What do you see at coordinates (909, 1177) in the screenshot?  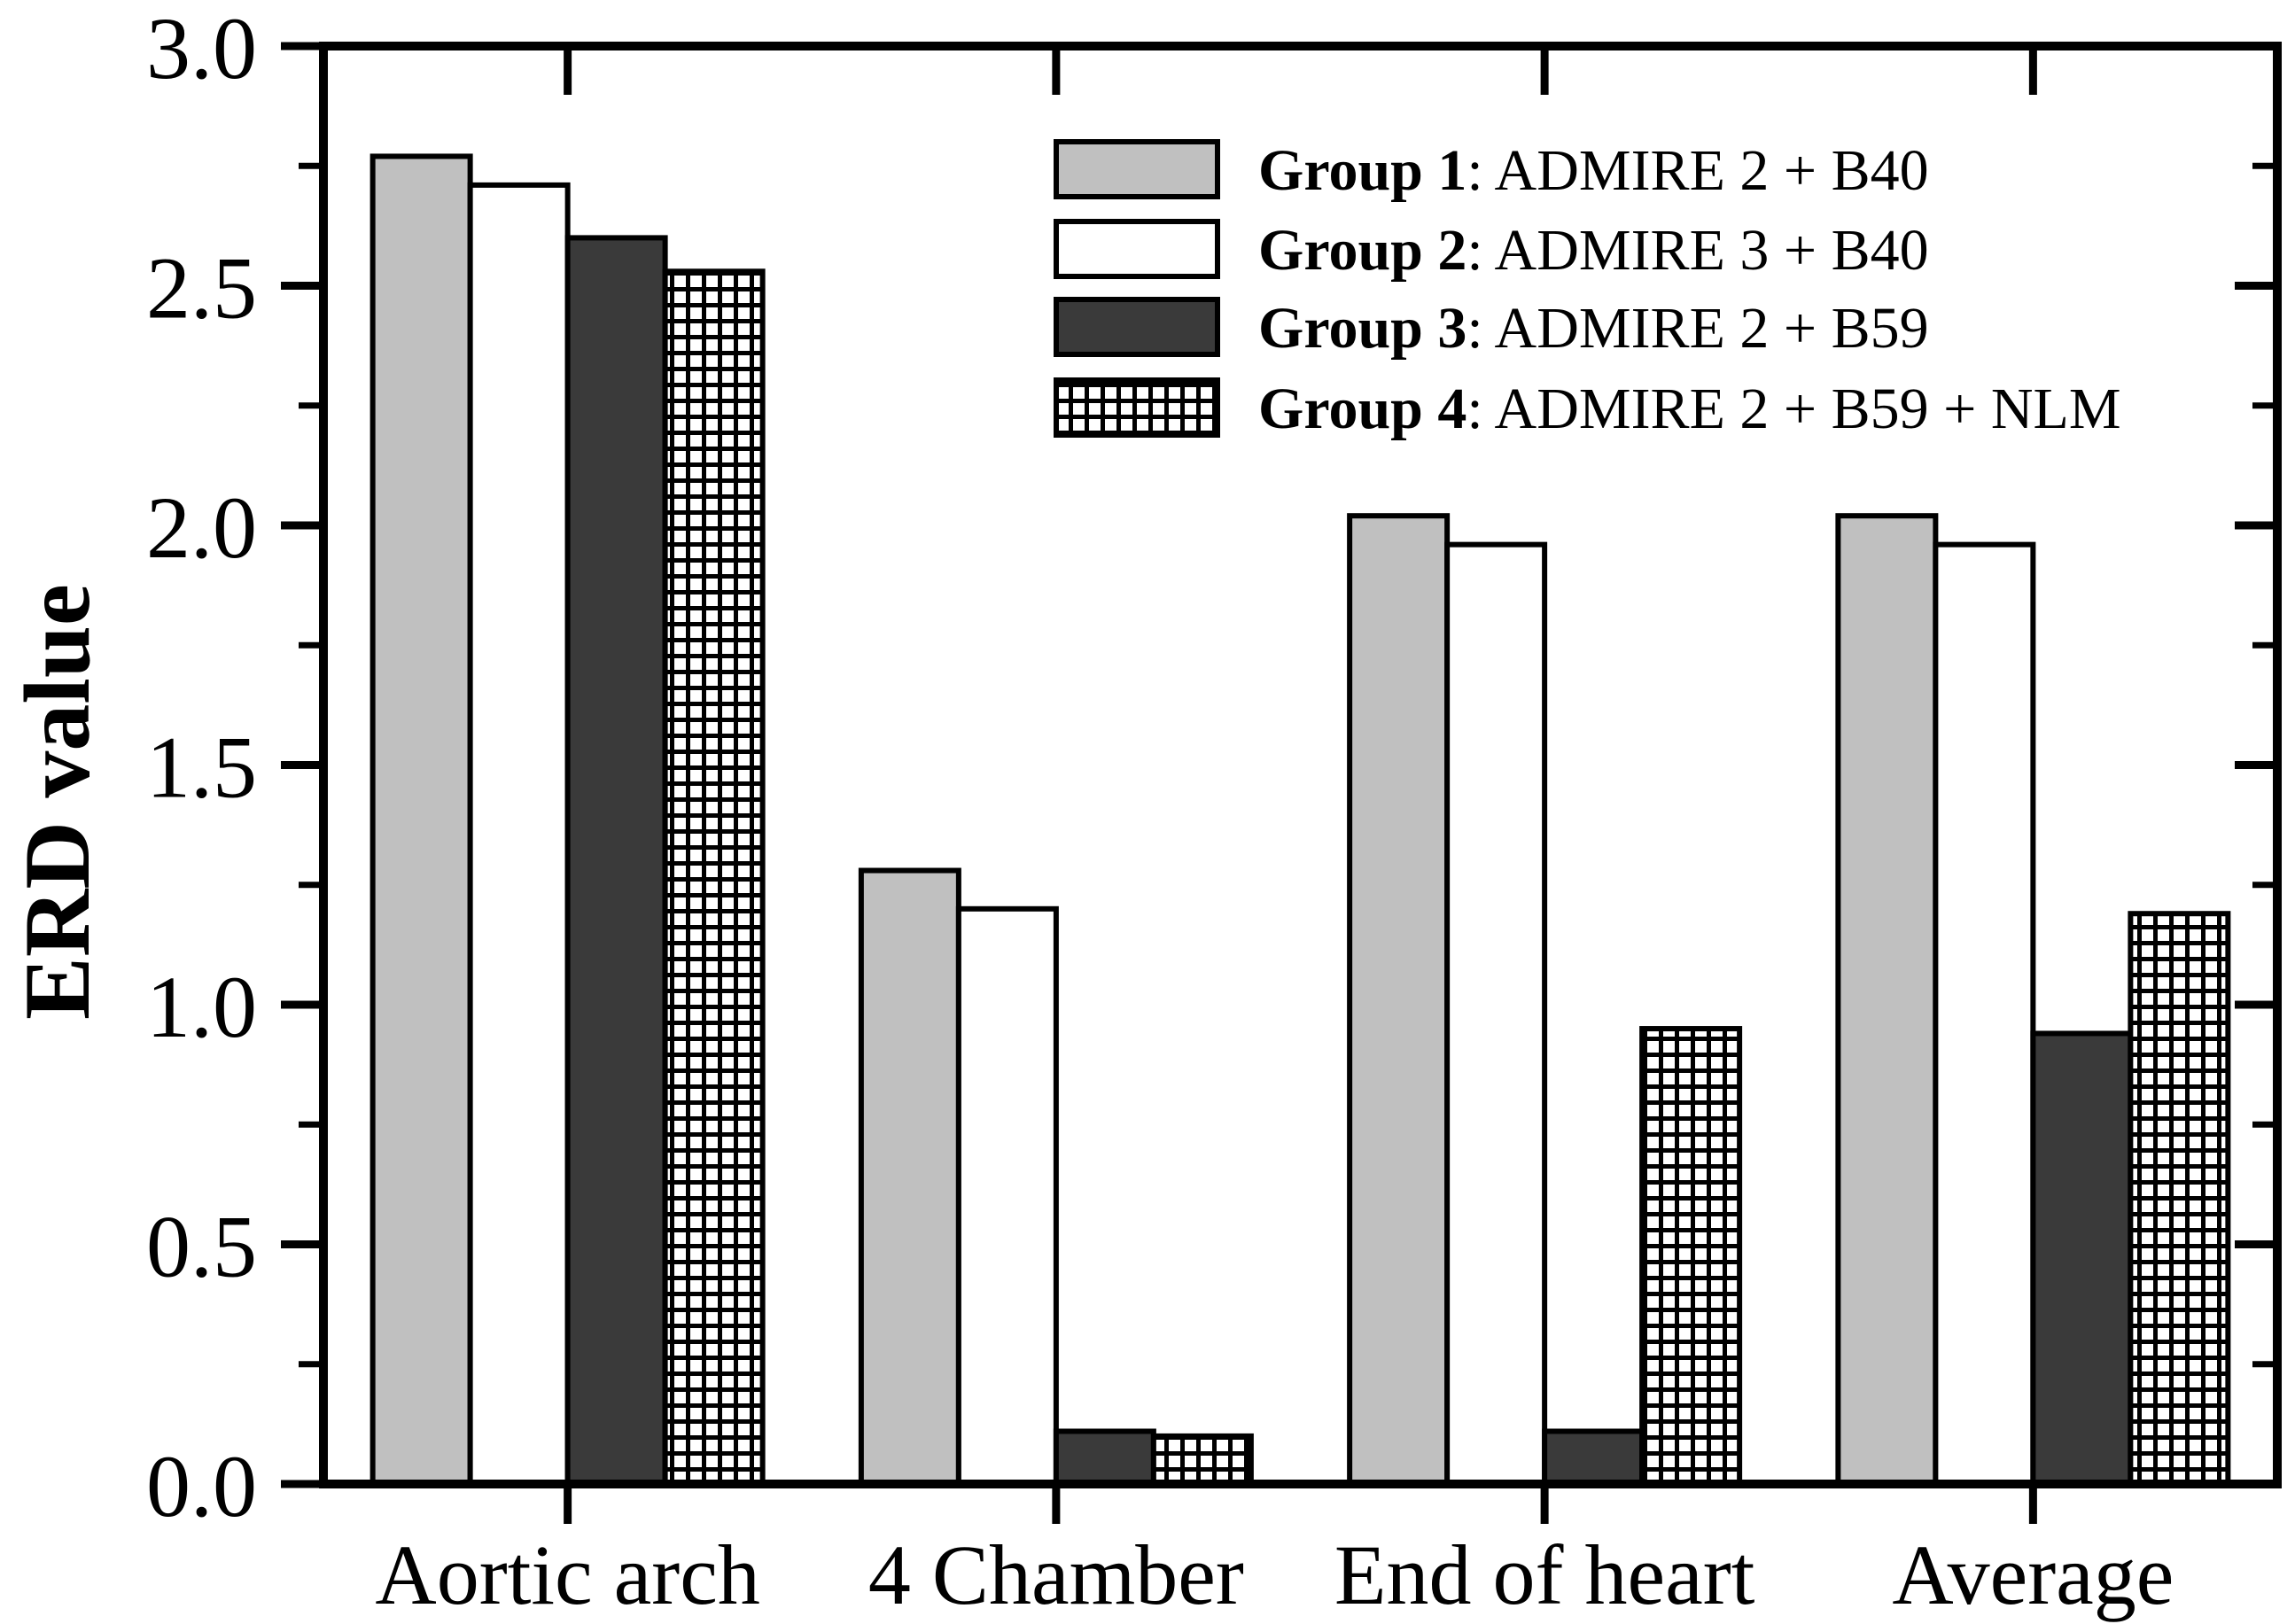 I see `bar-group-1-4-chamber` at bounding box center [909, 1177].